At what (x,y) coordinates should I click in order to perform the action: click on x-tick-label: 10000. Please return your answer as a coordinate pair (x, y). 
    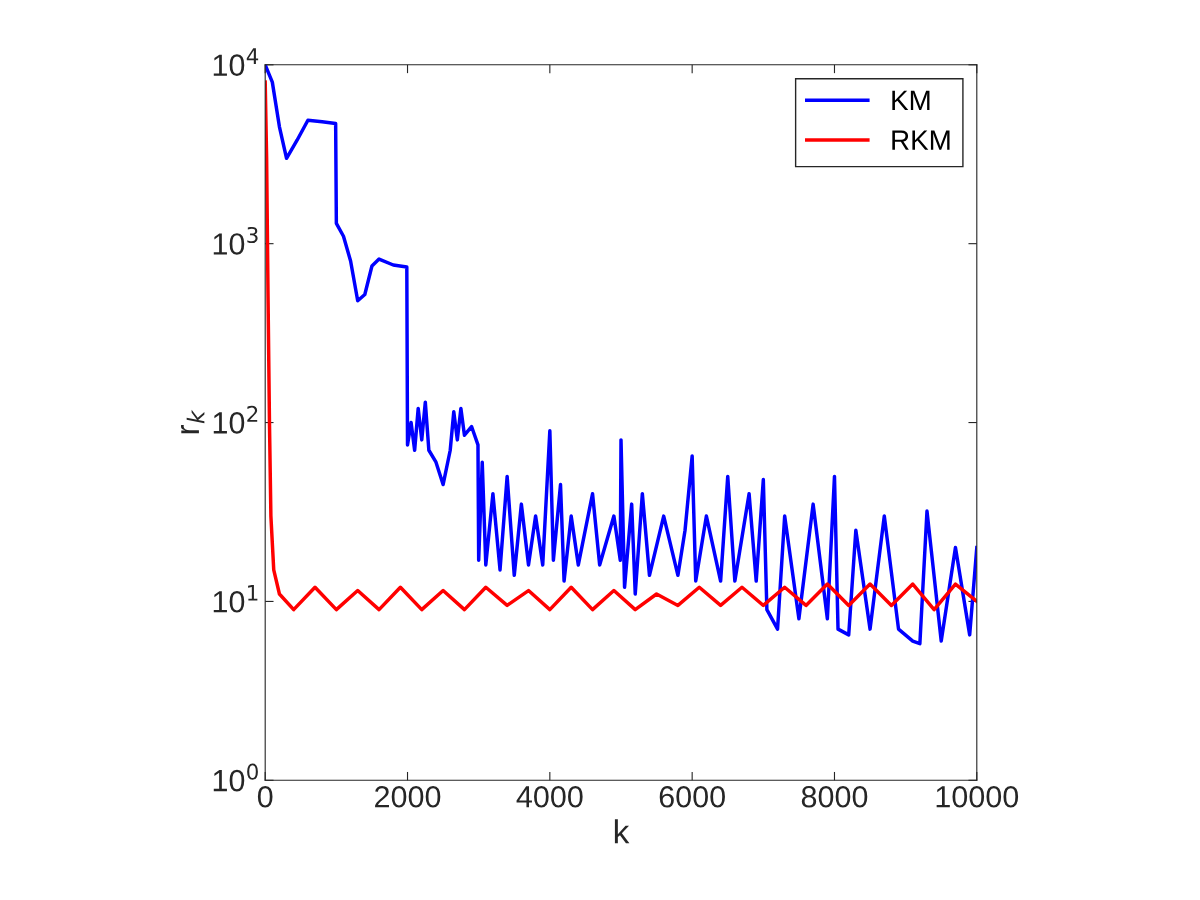
    Looking at the image, I should click on (977, 796).